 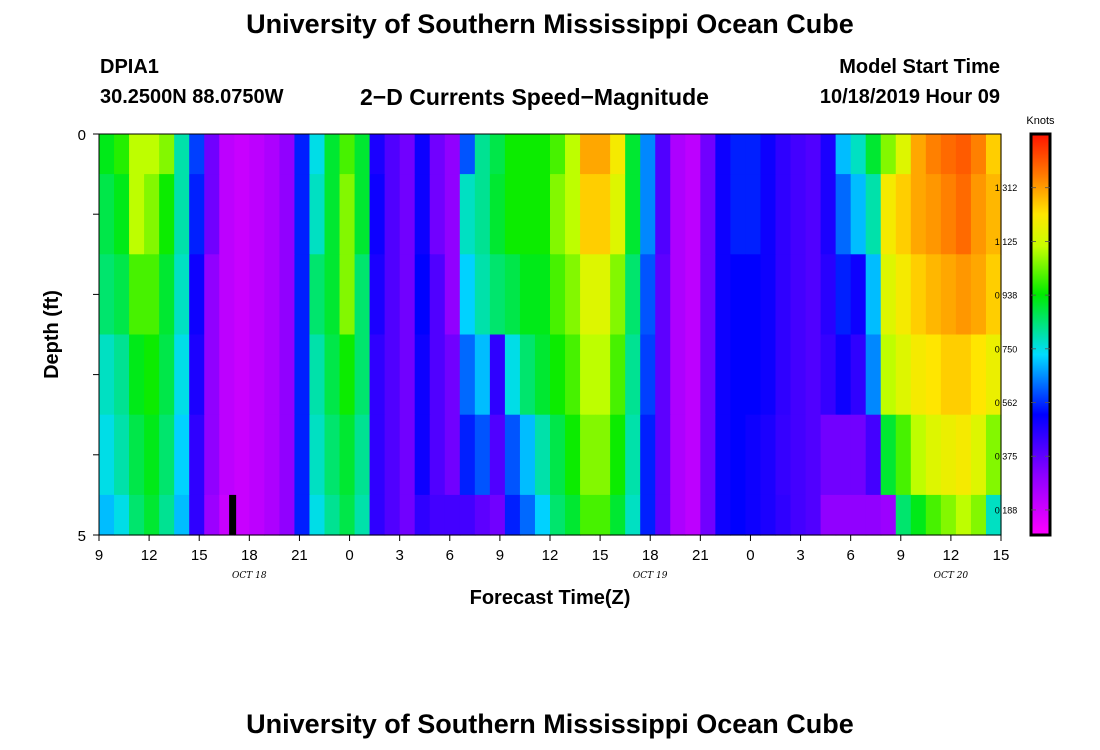 What do you see at coordinates (249, 576) in the screenshot?
I see `x-date-label: OCT 18` at bounding box center [249, 576].